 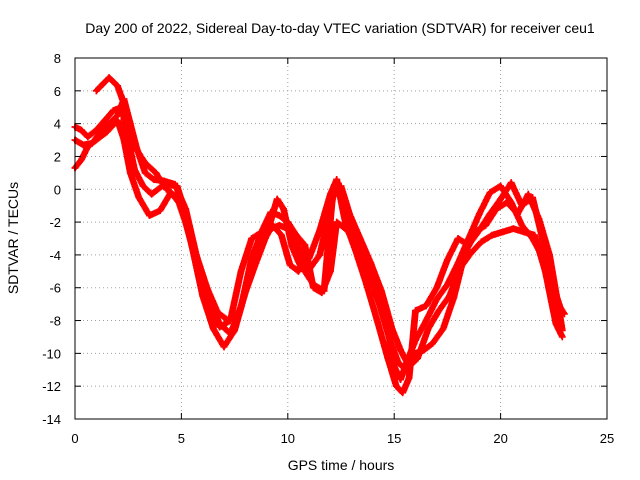 What do you see at coordinates (57, 124) in the screenshot?
I see `y-tick-label: 4` at bounding box center [57, 124].